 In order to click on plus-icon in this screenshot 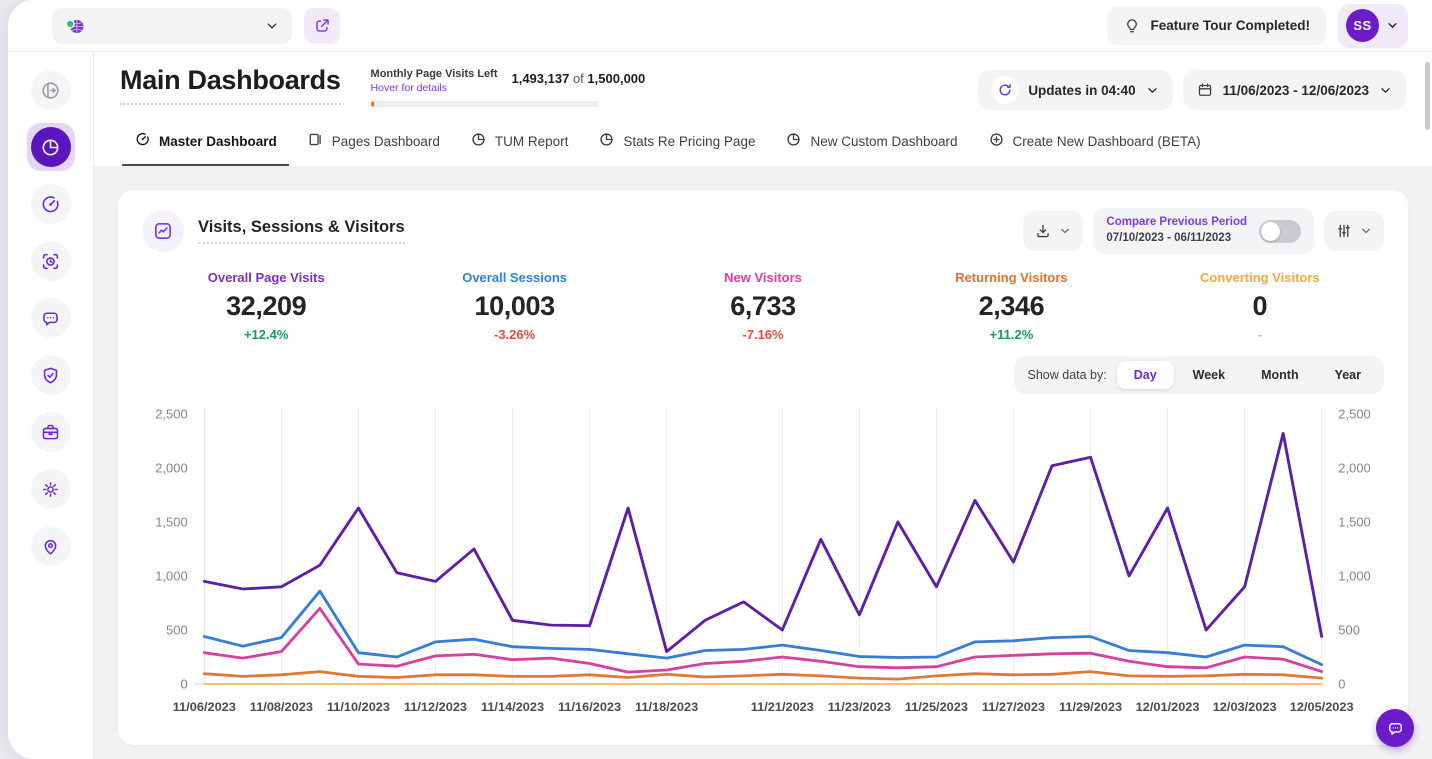, I will do `click(996, 141)`.